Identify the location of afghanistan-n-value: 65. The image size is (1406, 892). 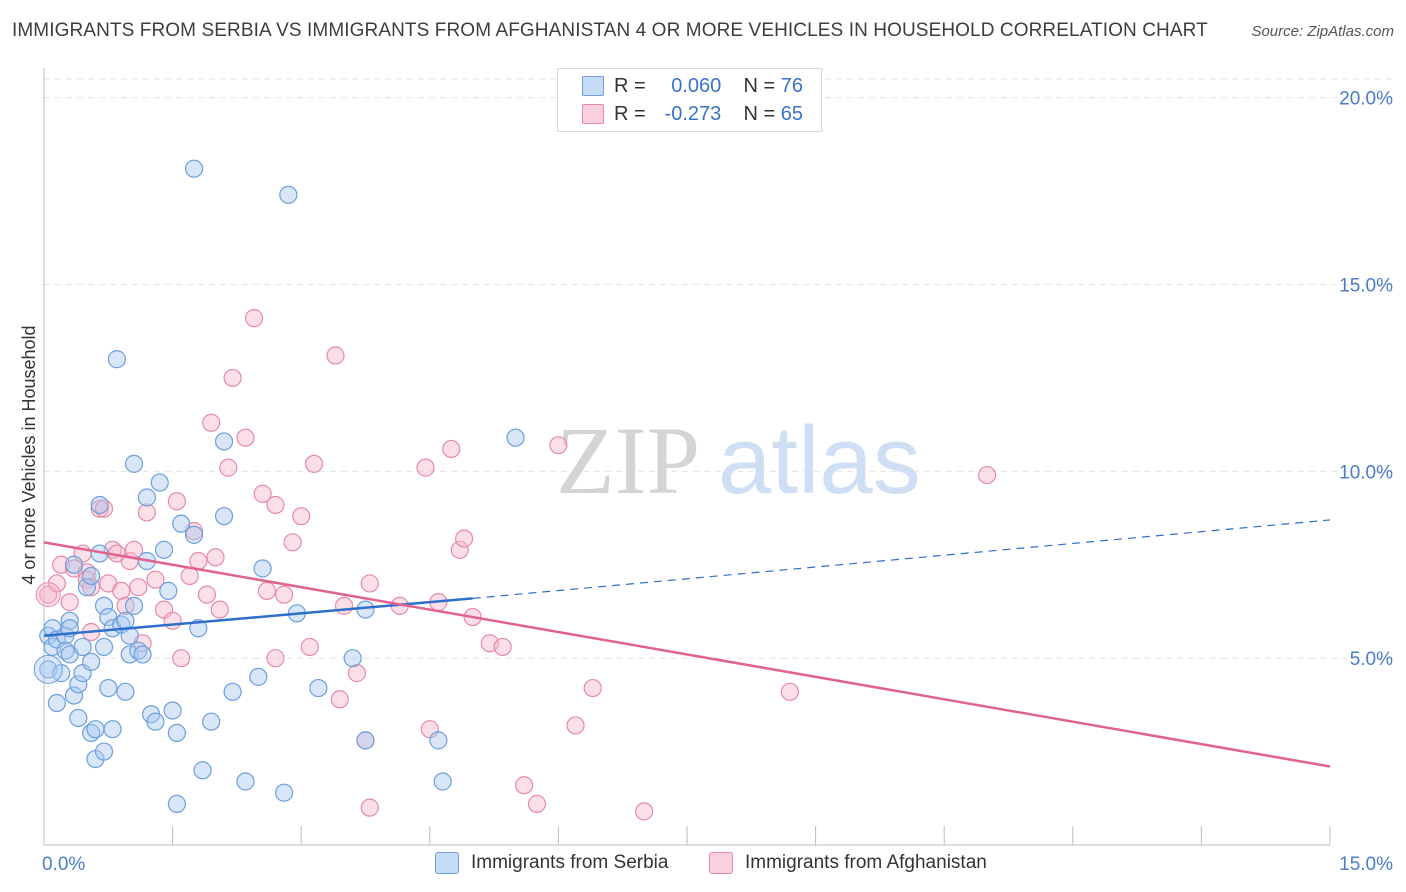
(791, 113).